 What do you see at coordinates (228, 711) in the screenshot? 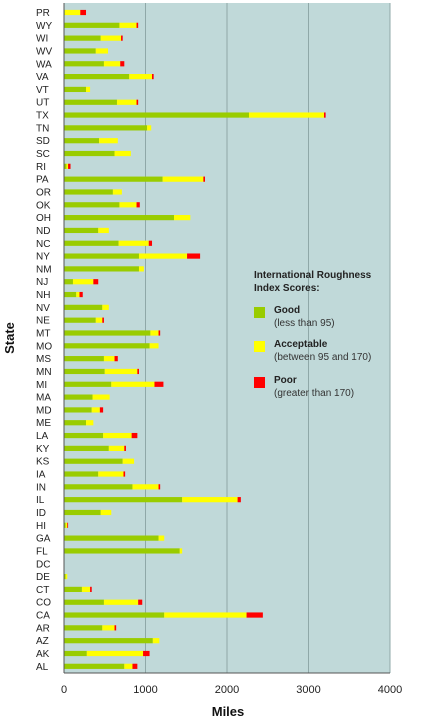
I see `x-axis-title: Miles` at bounding box center [228, 711].